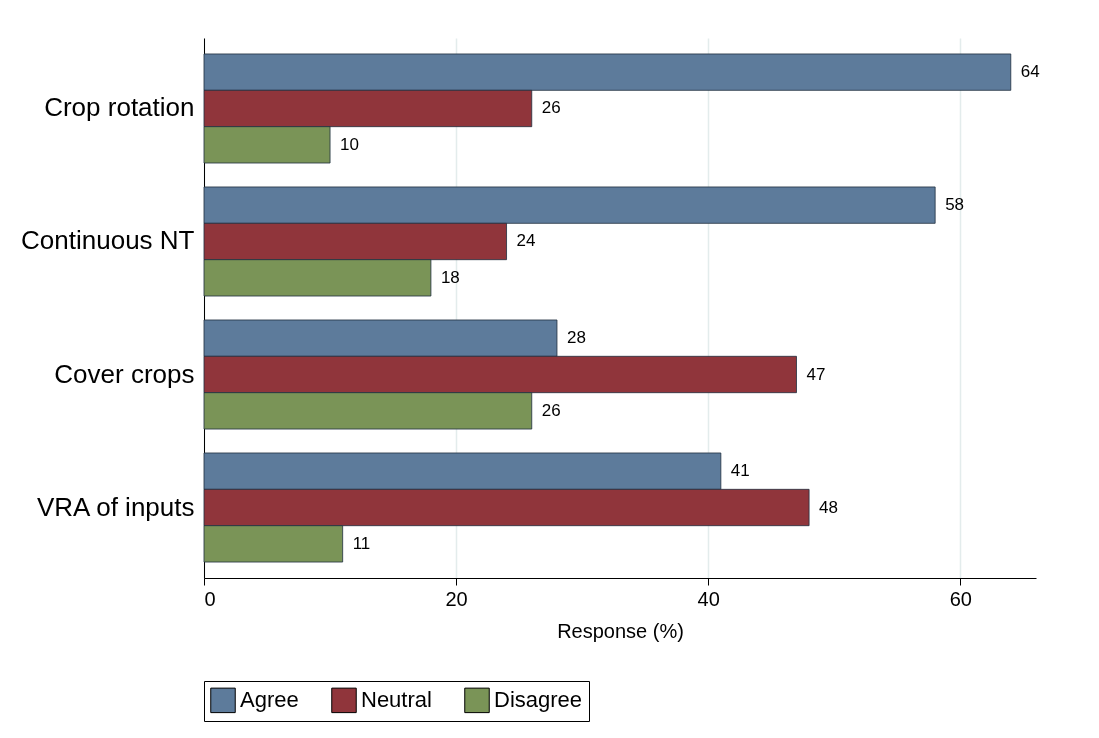  What do you see at coordinates (960, 598) in the screenshot?
I see `x-tick-label: 60` at bounding box center [960, 598].